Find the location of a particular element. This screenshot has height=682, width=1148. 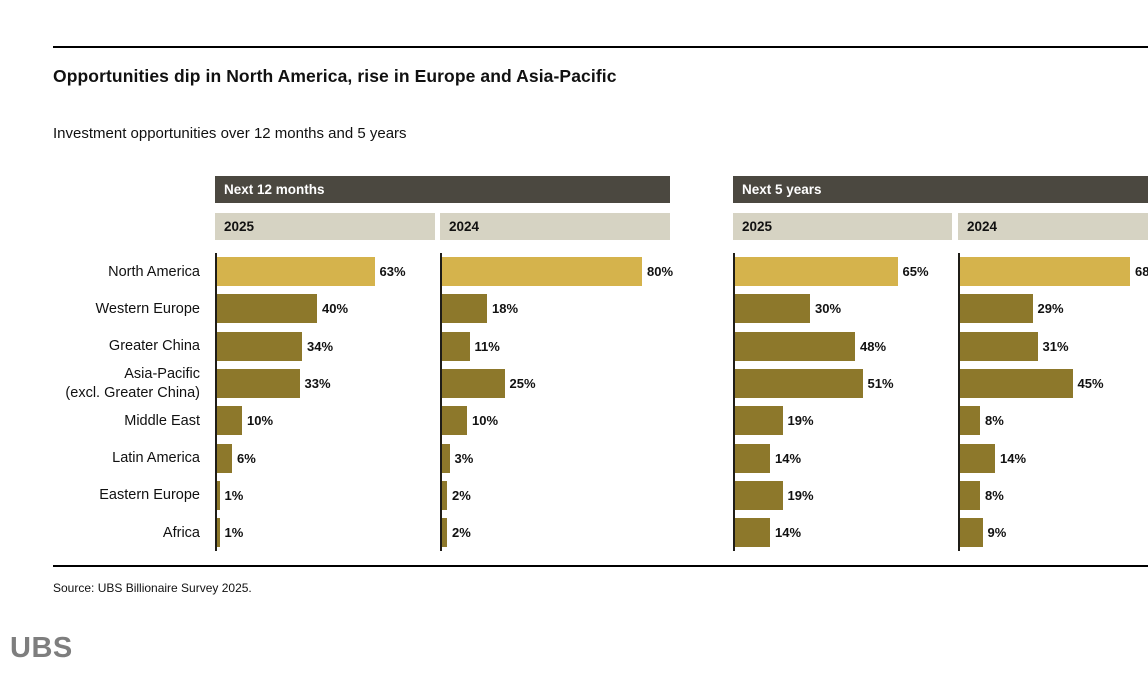

group-header-next-5-years: Next 5 years is located at coordinates (940, 189).